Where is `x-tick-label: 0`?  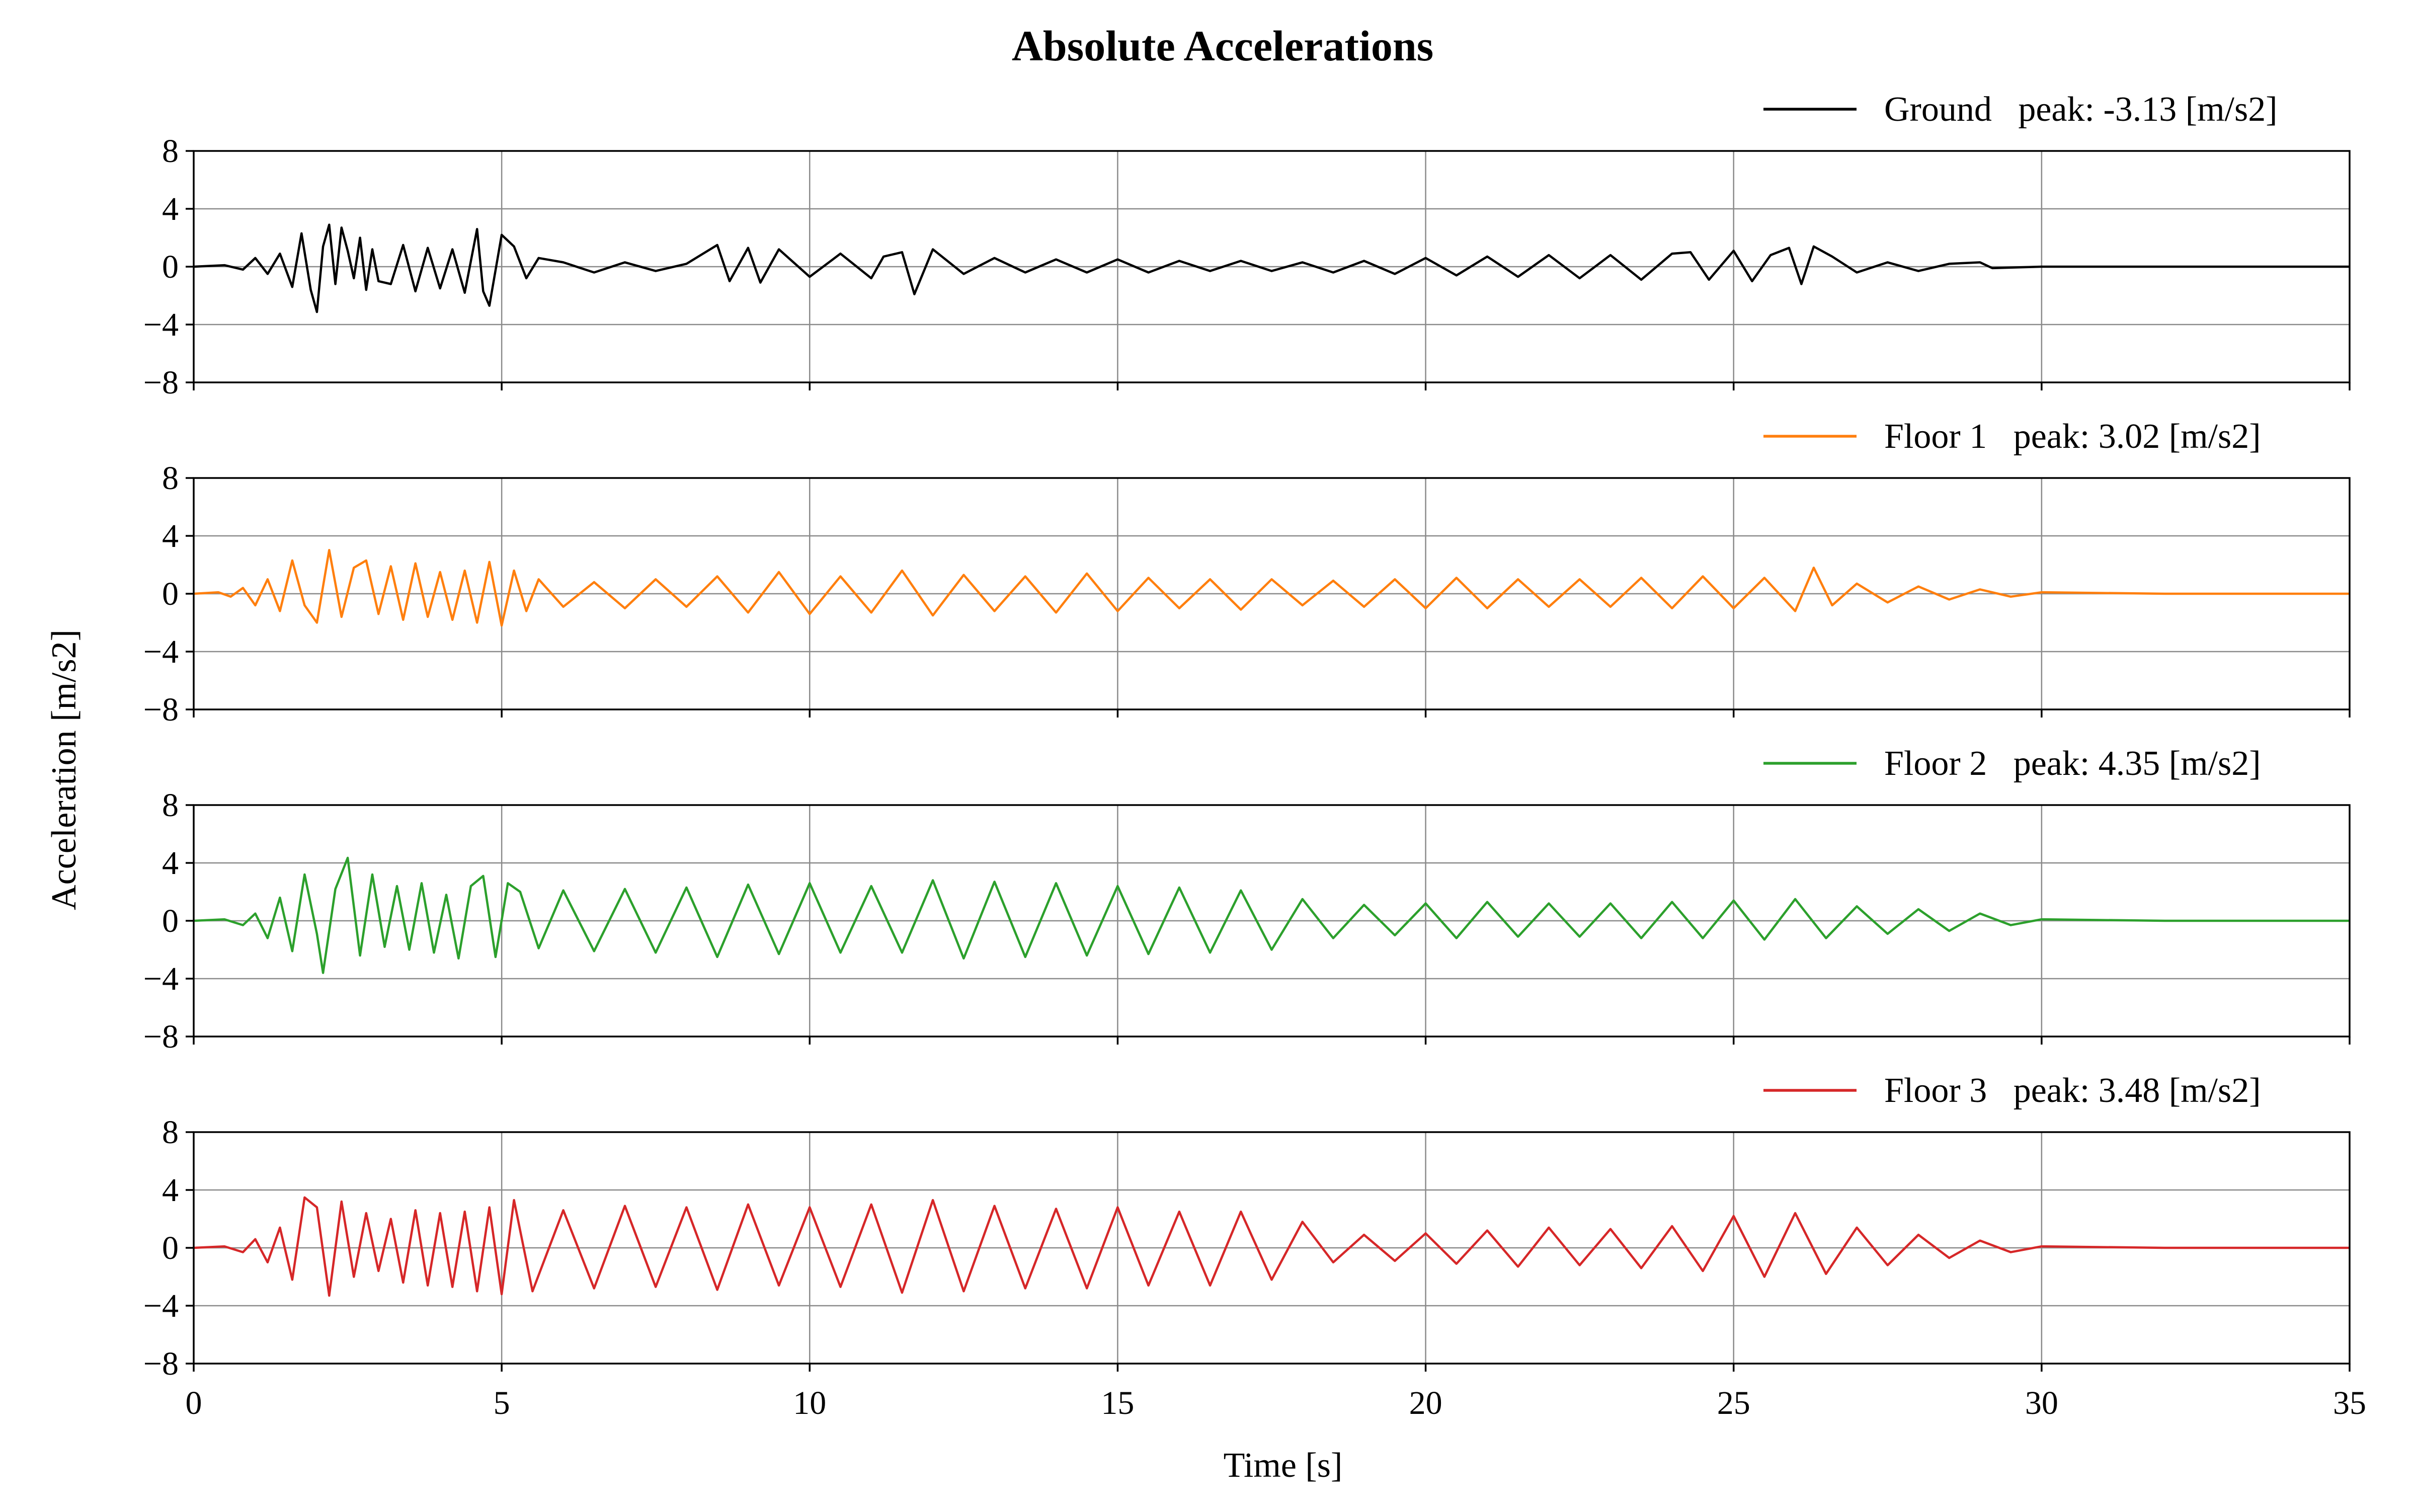 x-tick-label: 0 is located at coordinates (194, 1403).